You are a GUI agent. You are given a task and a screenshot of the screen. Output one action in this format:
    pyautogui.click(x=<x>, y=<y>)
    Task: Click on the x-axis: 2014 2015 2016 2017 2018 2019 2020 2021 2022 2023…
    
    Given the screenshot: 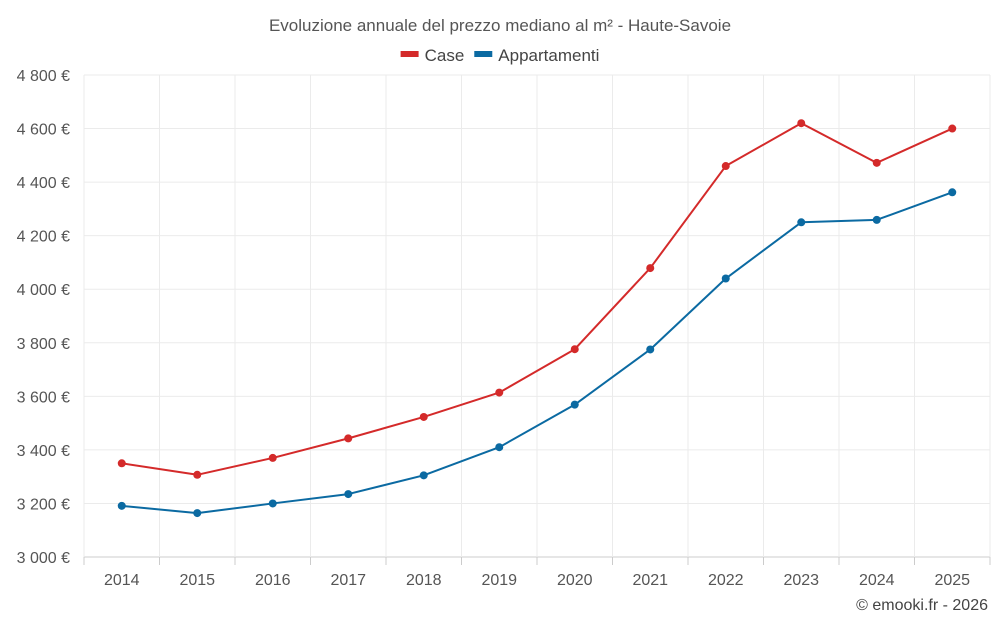 What is the action you would take?
    pyautogui.click(x=537, y=573)
    